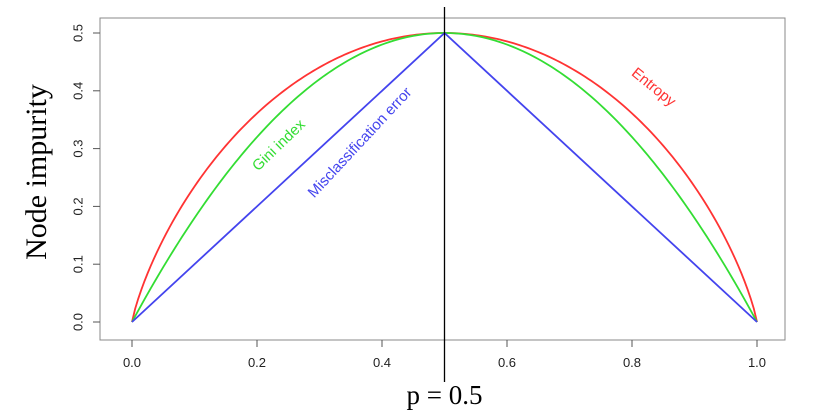 Image resolution: width=820 pixels, height=411 pixels. Describe the element at coordinates (632, 362) in the screenshot. I see `x-tick-label: 0.8` at that location.